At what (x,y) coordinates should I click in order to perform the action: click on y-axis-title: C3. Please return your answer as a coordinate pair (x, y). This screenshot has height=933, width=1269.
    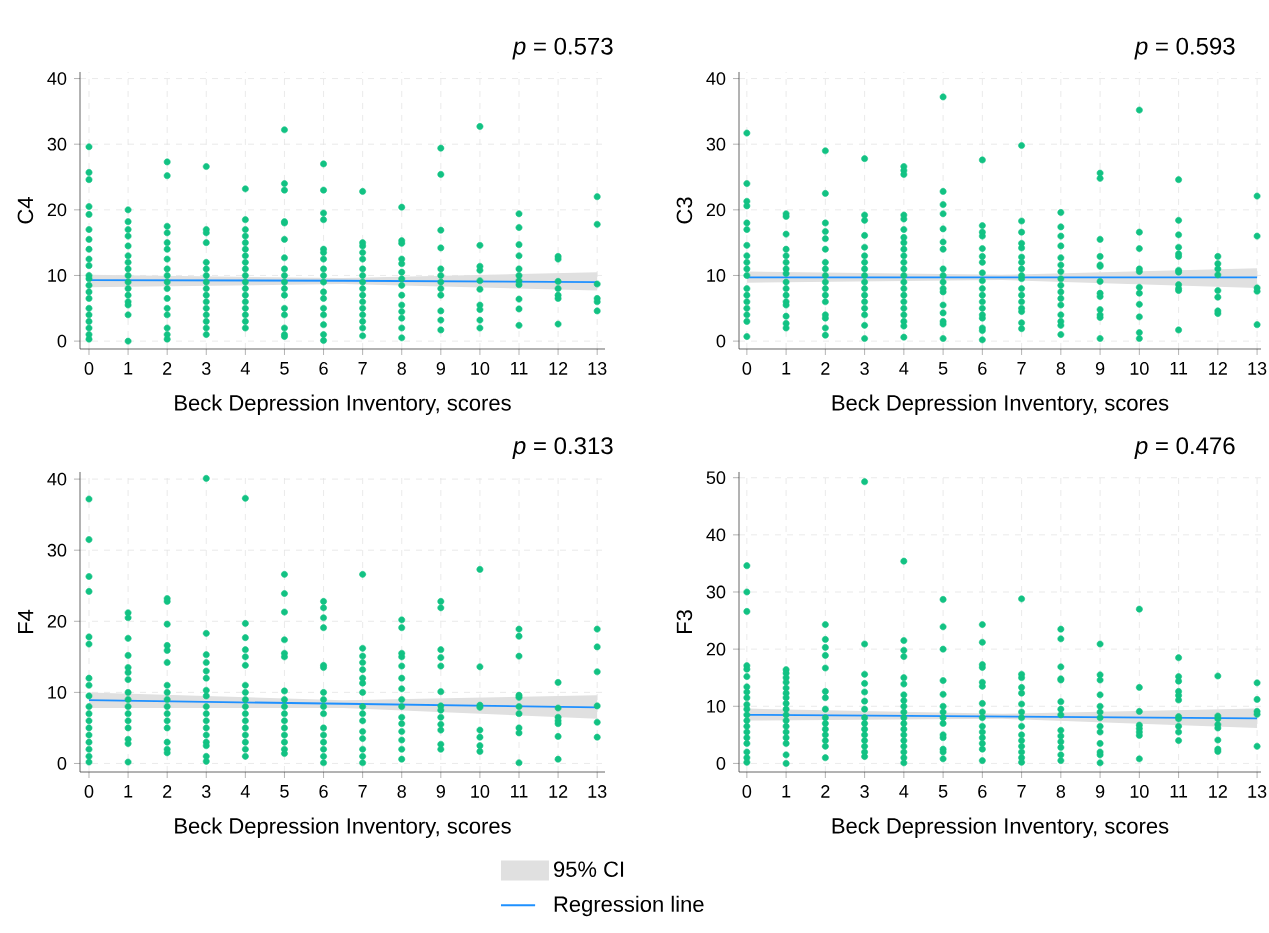
    Looking at the image, I should click on (684, 210).